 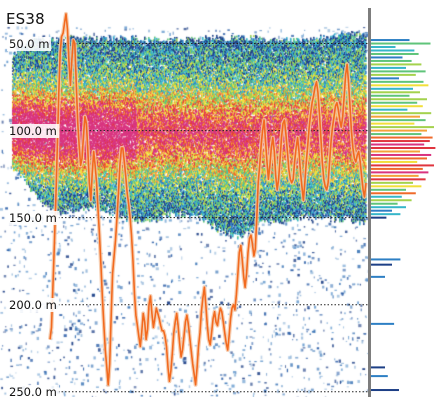 I want to click on depth-label-50: 50.0 m, so click(x=29, y=43).